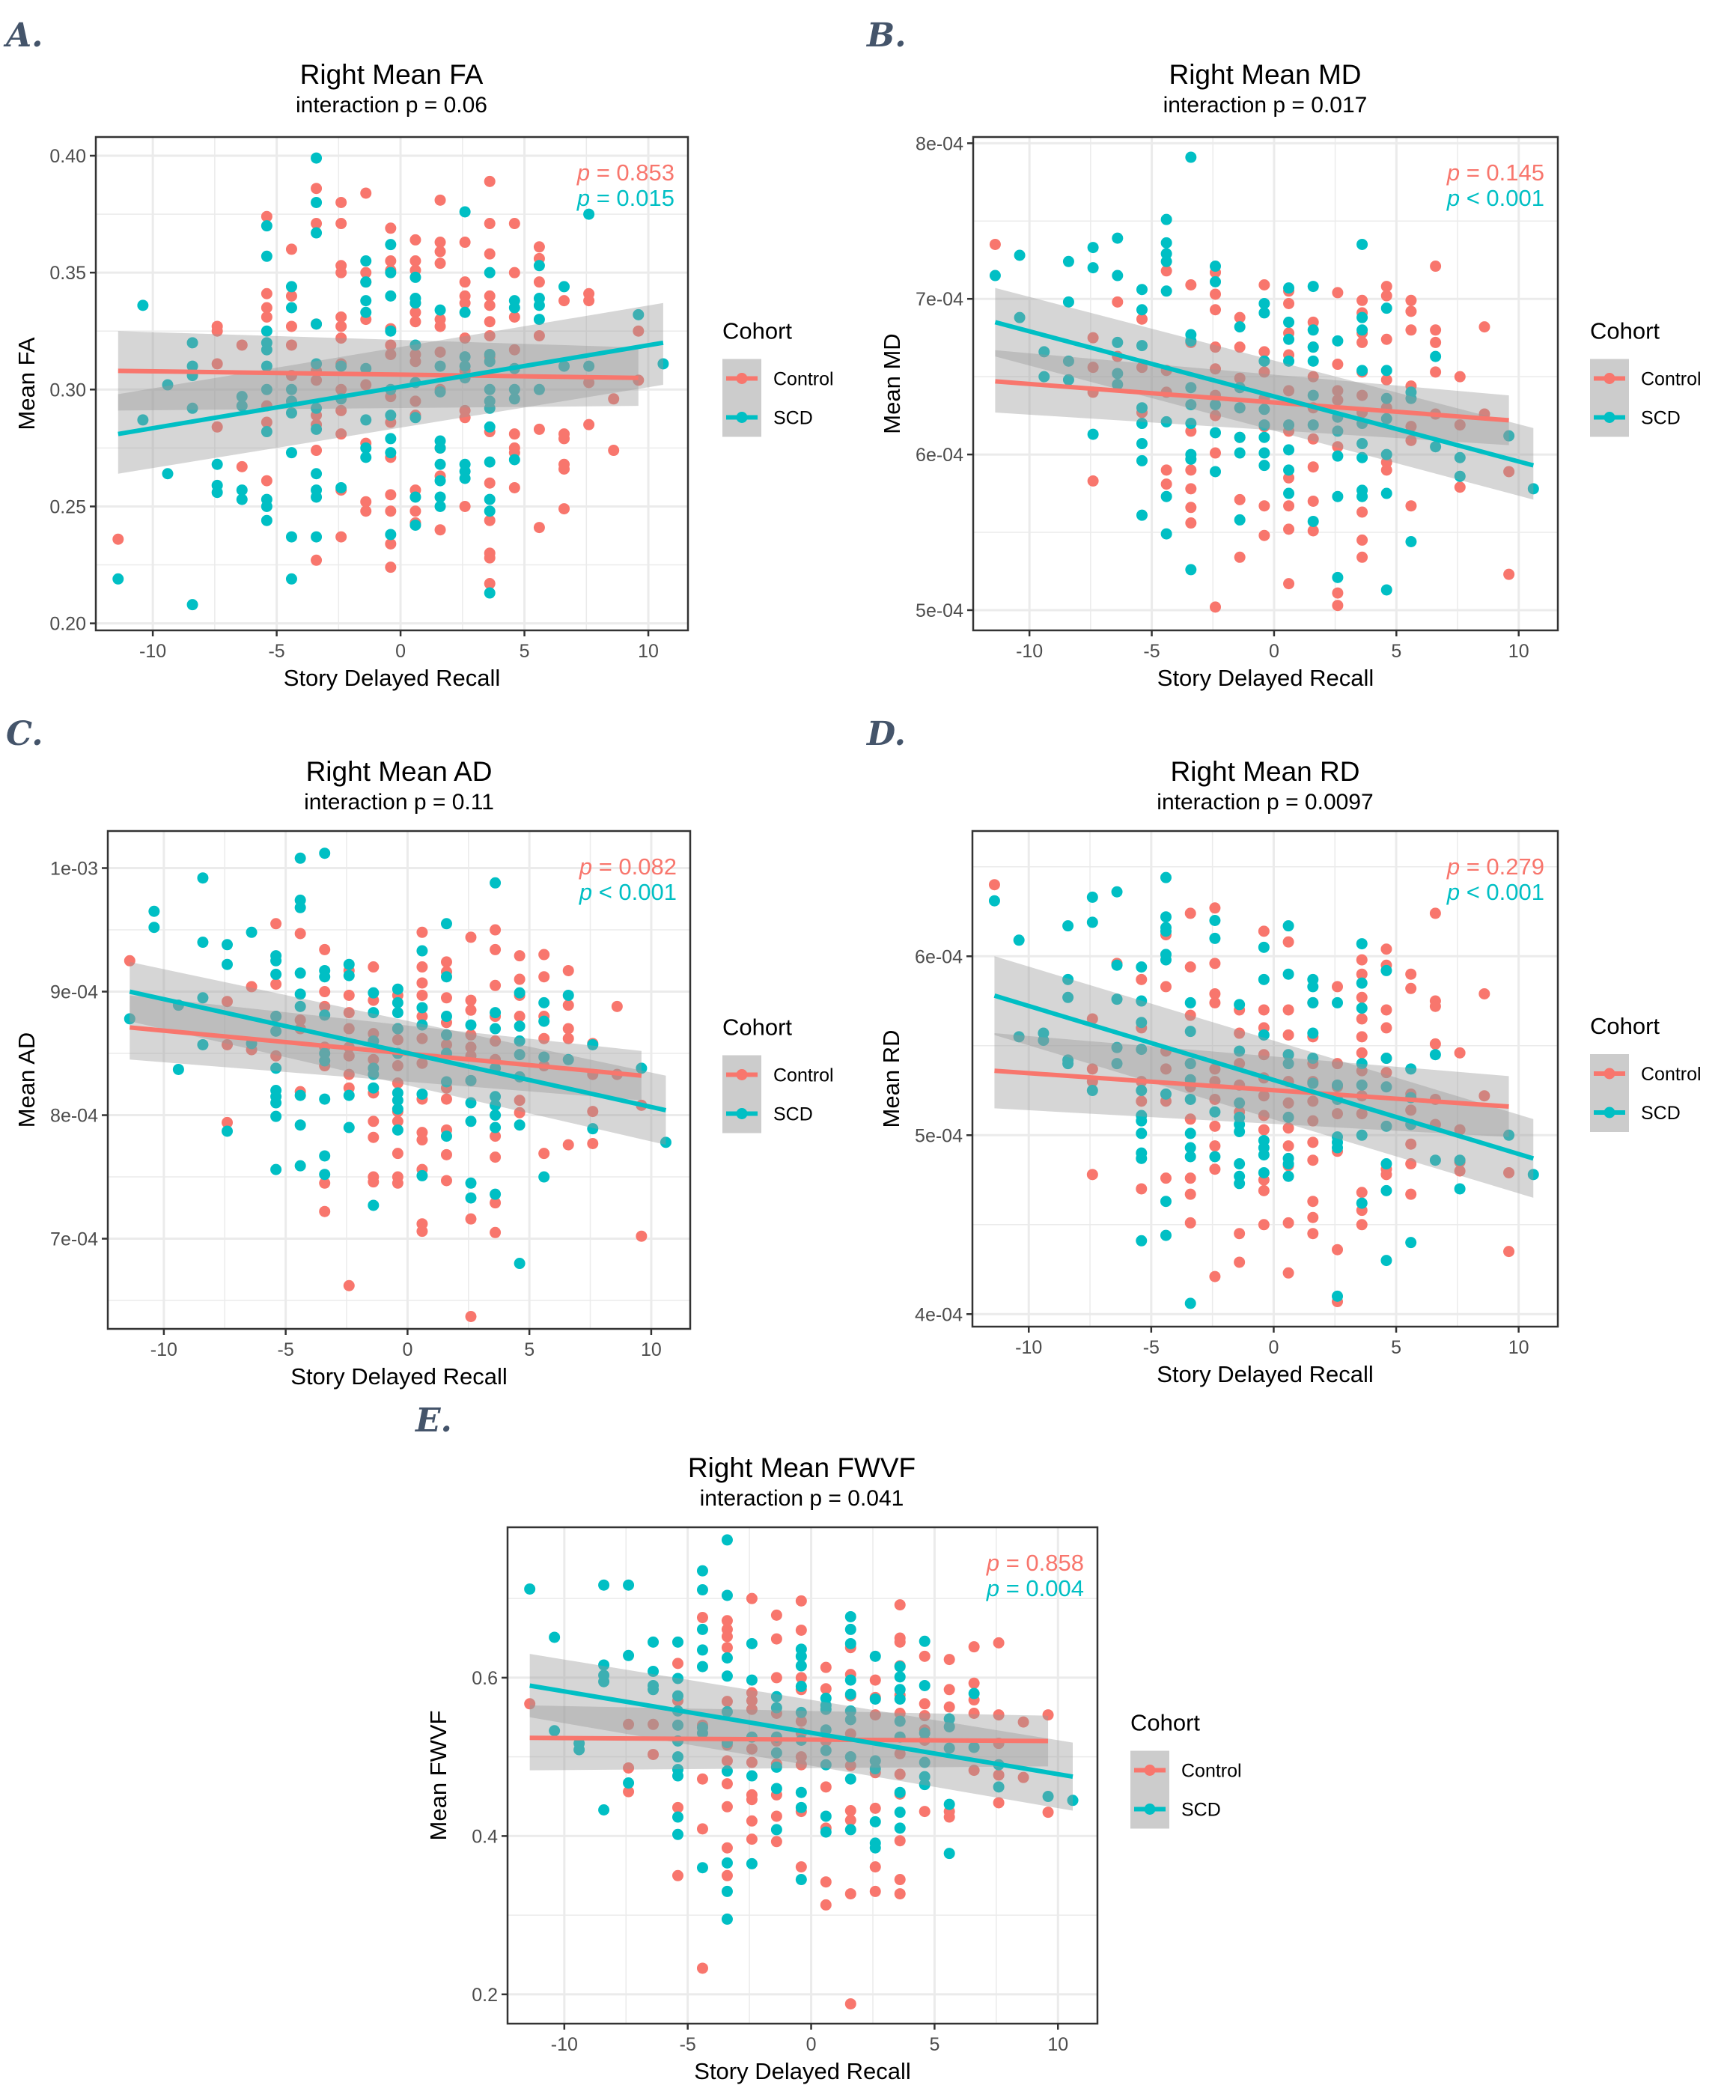 This screenshot has width=1736, height=2100. I want to click on x-tick-label: 0, so click(1274, 651).